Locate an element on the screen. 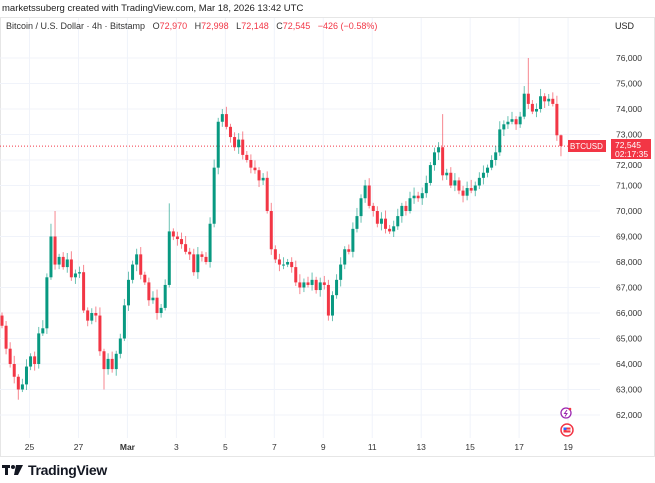 The width and height of the screenshot is (655, 483). price-tick-label: 66,000 is located at coordinates (629, 313).